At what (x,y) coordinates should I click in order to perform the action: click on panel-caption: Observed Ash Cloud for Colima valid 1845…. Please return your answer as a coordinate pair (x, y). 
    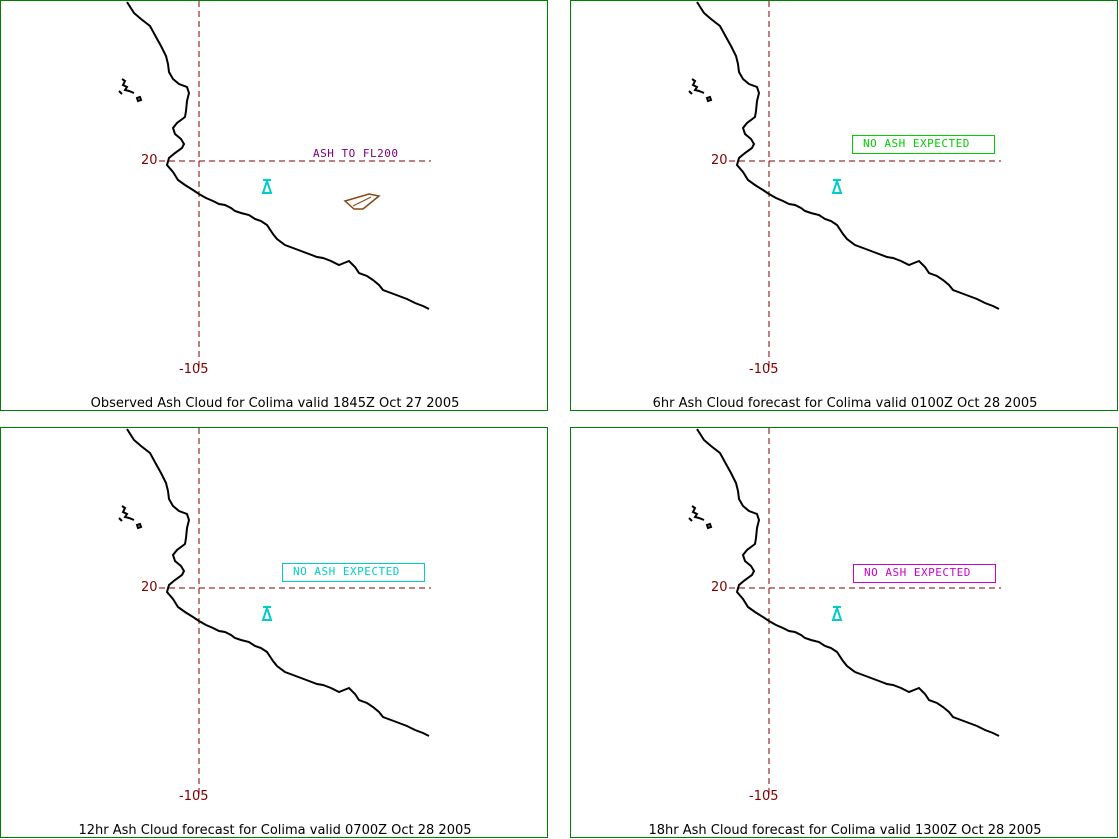
    Looking at the image, I should click on (275, 403).